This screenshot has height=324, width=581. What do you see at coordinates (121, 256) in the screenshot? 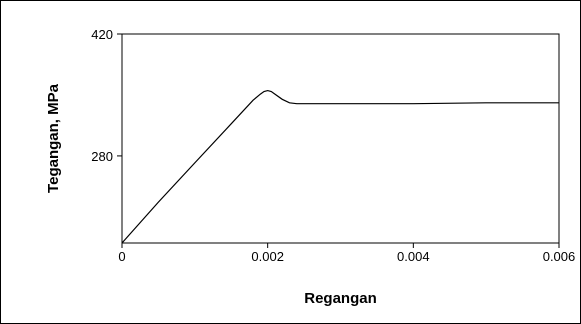
I see `x-tick-label: 0` at bounding box center [121, 256].